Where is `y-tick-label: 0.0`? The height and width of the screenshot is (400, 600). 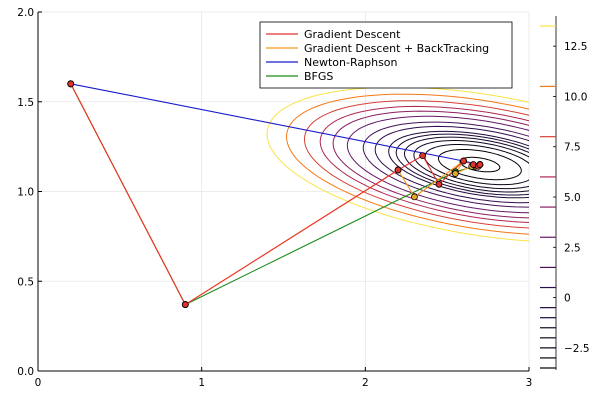 y-tick-label: 0.0 is located at coordinates (25, 372).